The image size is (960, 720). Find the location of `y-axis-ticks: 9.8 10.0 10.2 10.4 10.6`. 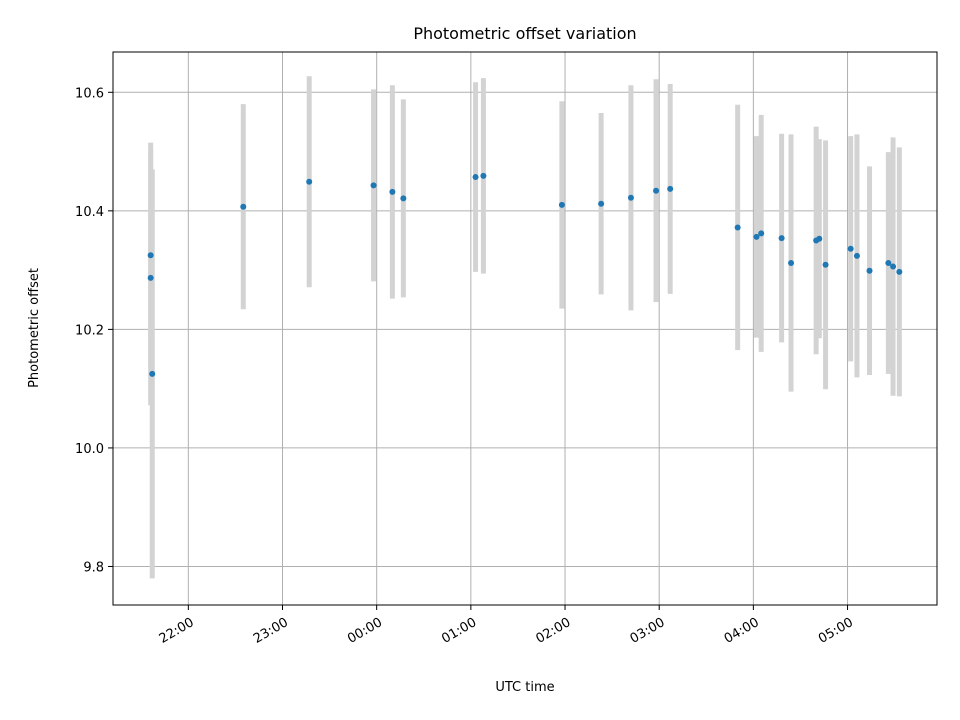

y-axis-ticks: 9.8 10.0 10.2 10.4 10.6 is located at coordinates (94, 330).